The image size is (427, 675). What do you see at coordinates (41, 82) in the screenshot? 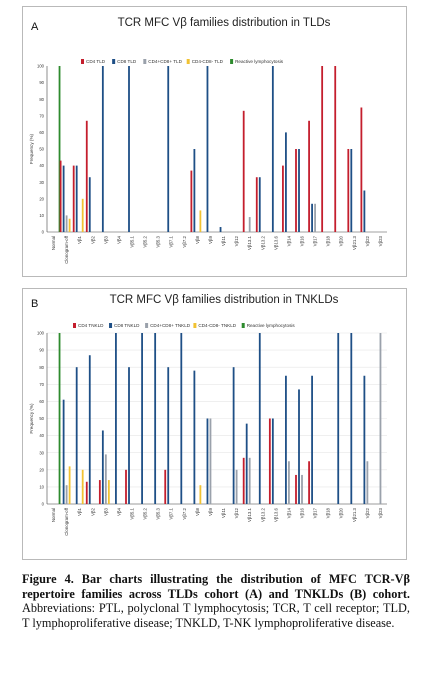
I see `chart-a-ytick-label: 90` at bounding box center [41, 82].